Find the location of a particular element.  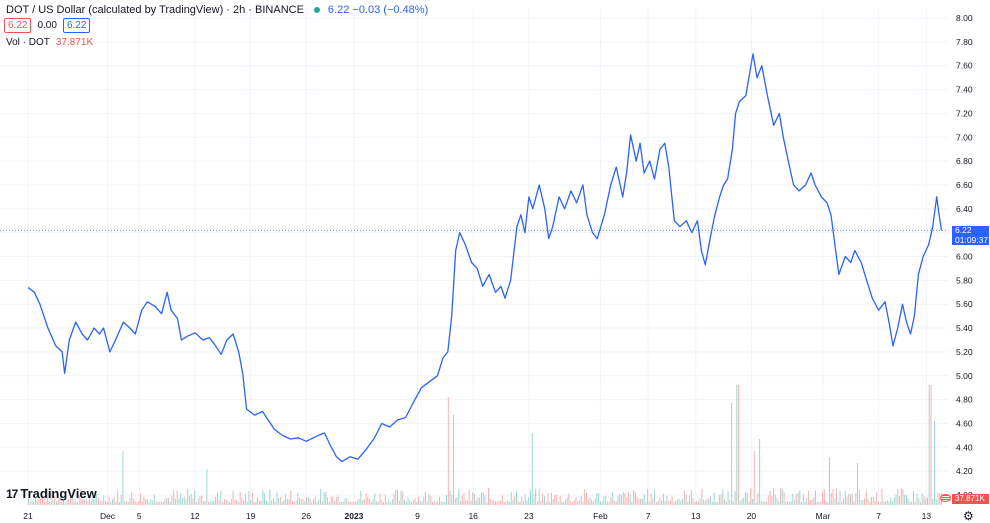

current-price-value: 6.22 is located at coordinates (963, 230).